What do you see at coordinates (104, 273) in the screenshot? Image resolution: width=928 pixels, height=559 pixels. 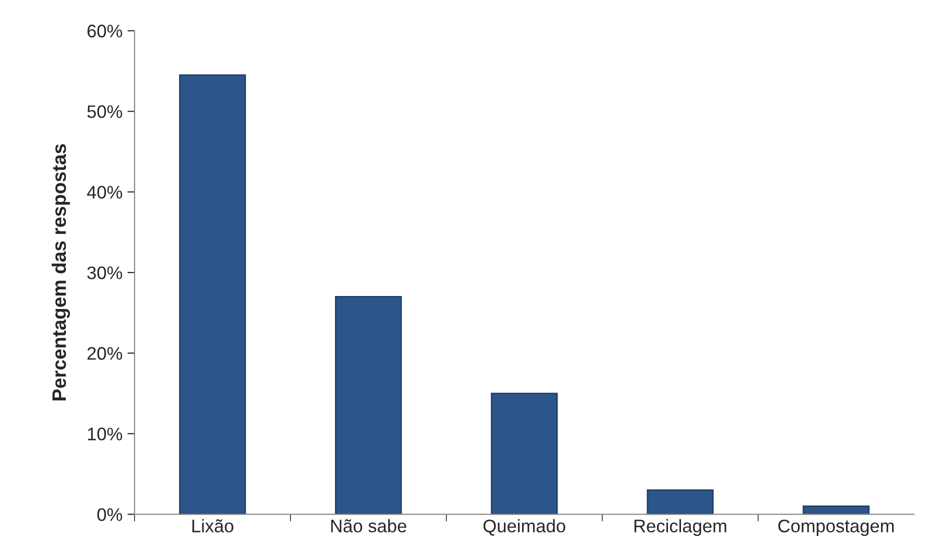 I see `y-tick-label: 30%` at bounding box center [104, 273].